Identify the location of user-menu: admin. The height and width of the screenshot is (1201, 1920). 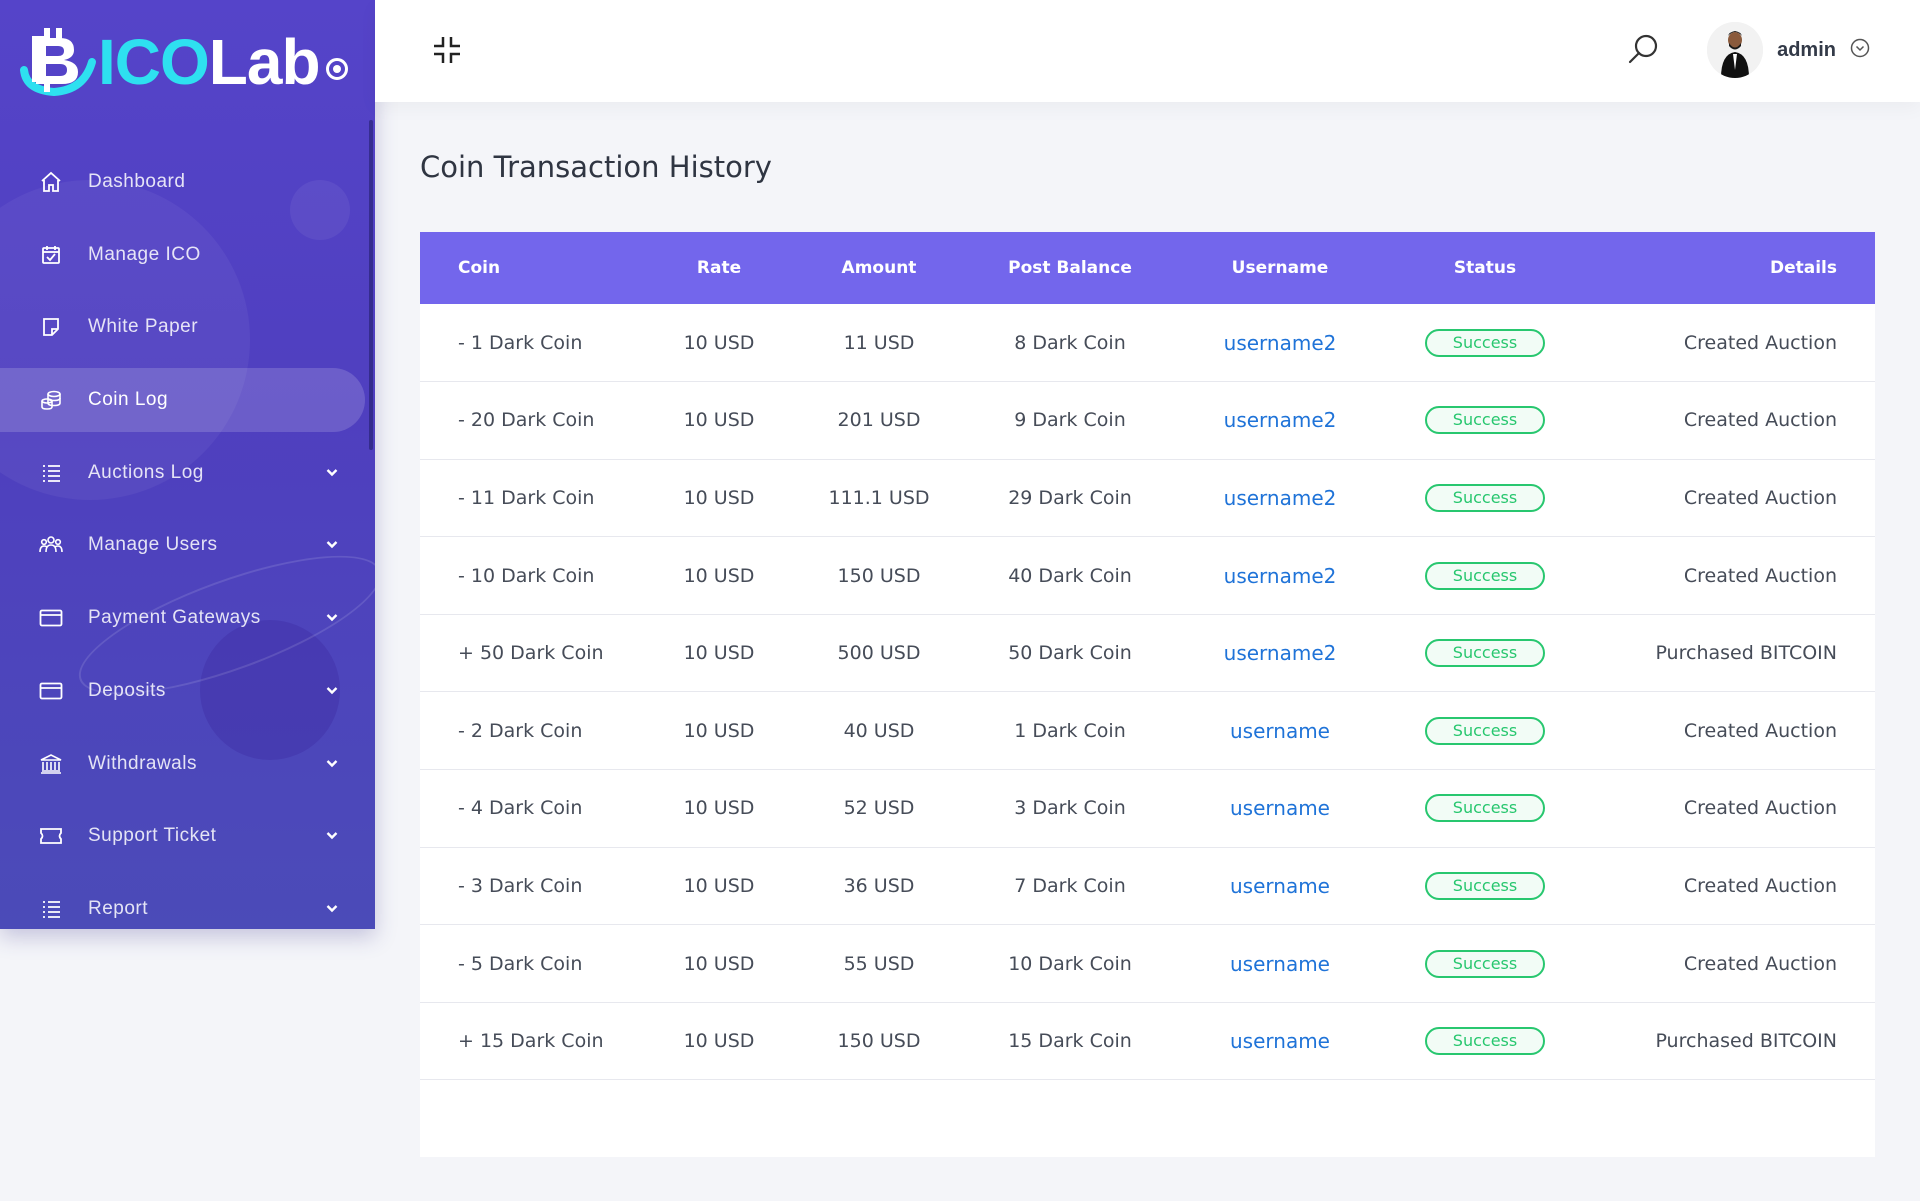
(1788, 50).